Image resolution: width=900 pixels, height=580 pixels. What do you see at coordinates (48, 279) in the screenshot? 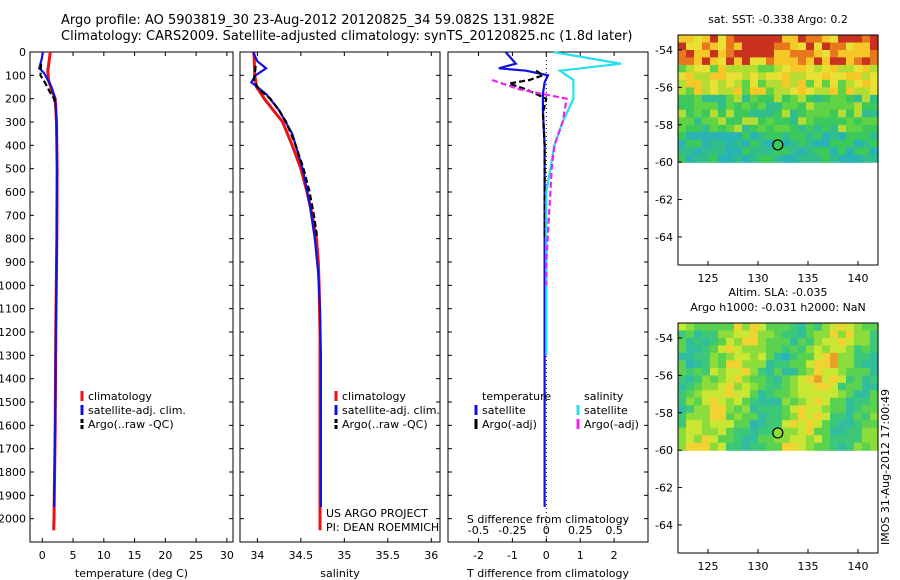
I see `temperature-profile-series-satellite-adj-clim-` at bounding box center [48, 279].